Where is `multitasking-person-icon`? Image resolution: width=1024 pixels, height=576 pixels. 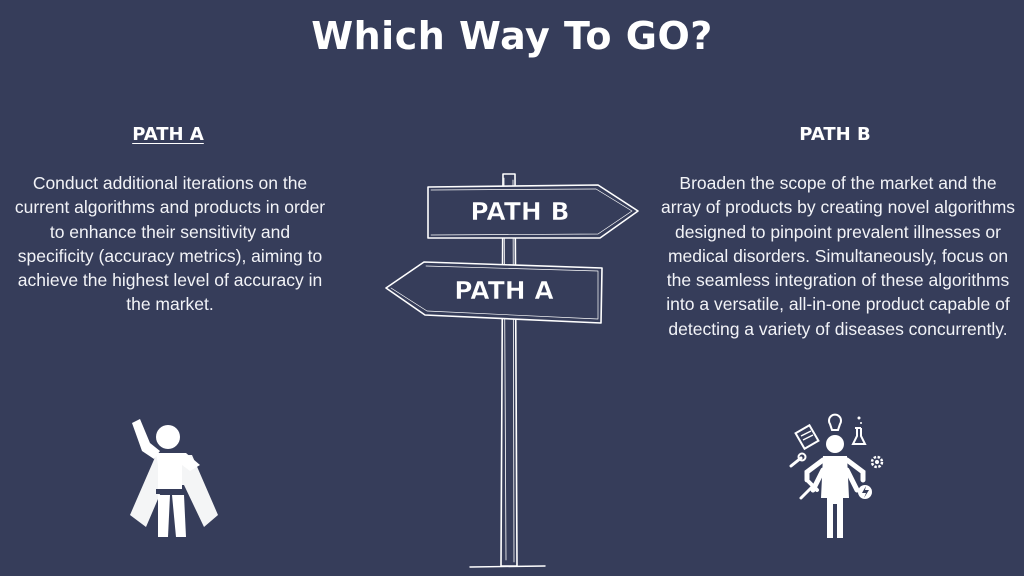 multitasking-person-icon is located at coordinates (836, 475).